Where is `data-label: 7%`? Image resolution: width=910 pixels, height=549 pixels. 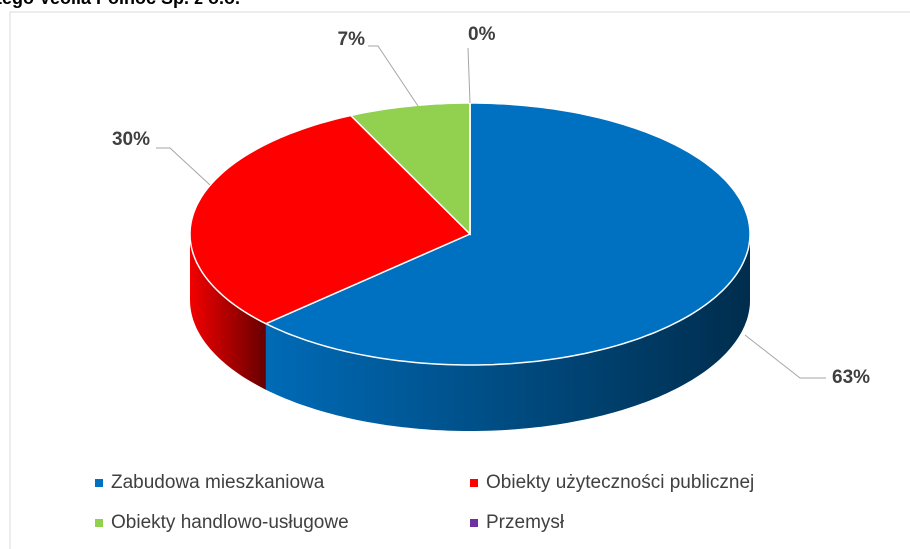 data-label: 7% is located at coordinates (352, 39).